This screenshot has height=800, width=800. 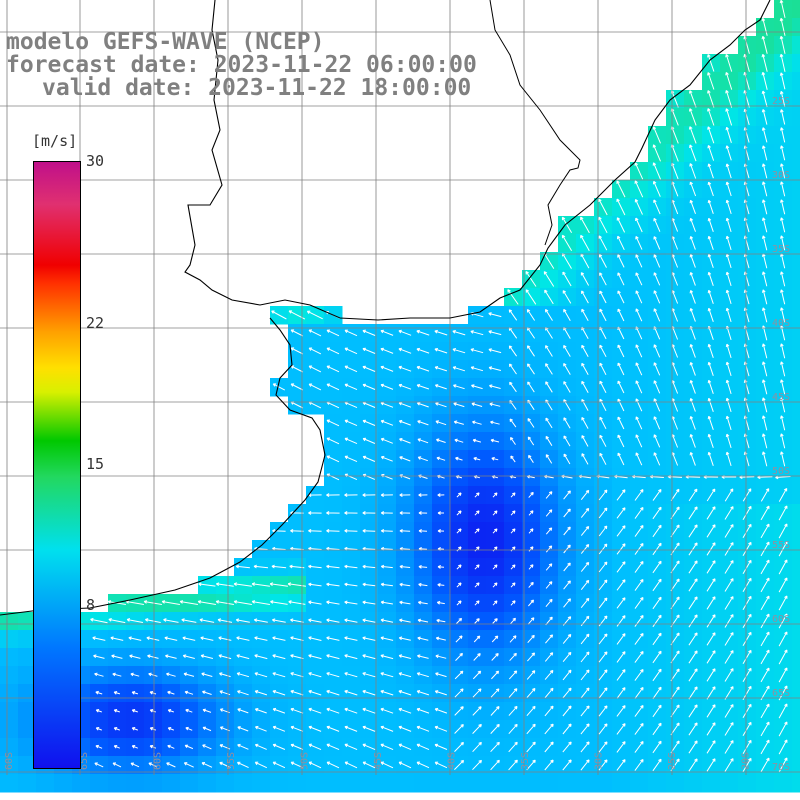 What do you see at coordinates (95, 464) in the screenshot?
I see `colorbar-tick-label: 15` at bounding box center [95, 464].